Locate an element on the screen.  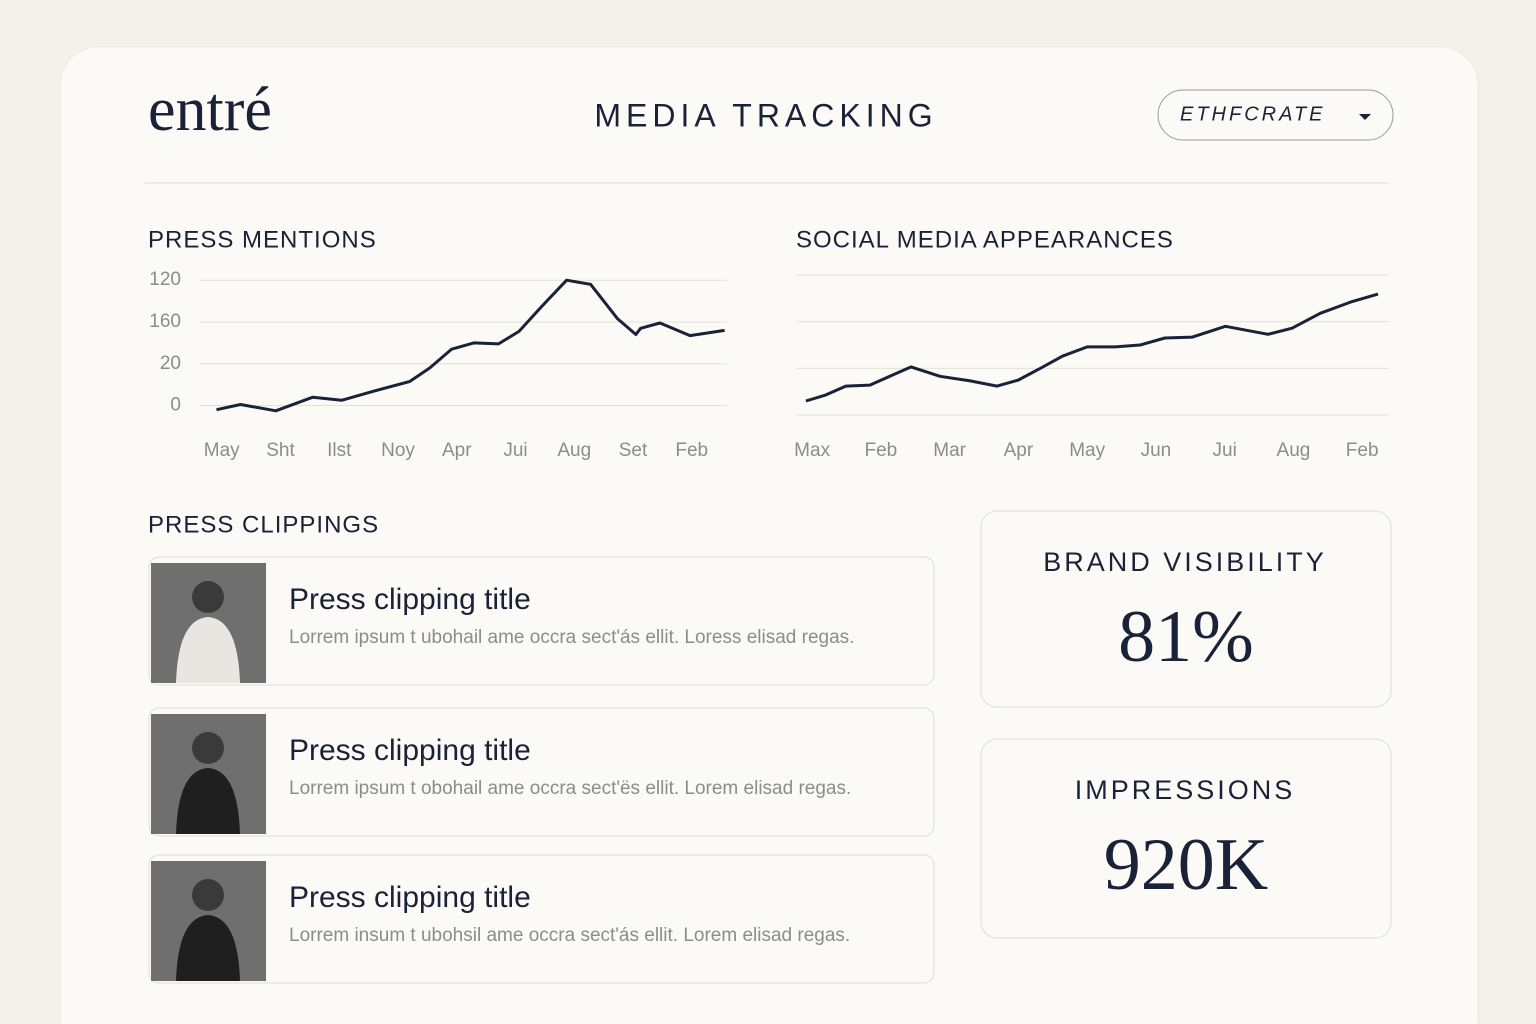
dropdown-label: ETHFCRATE is located at coordinates (1253, 114).